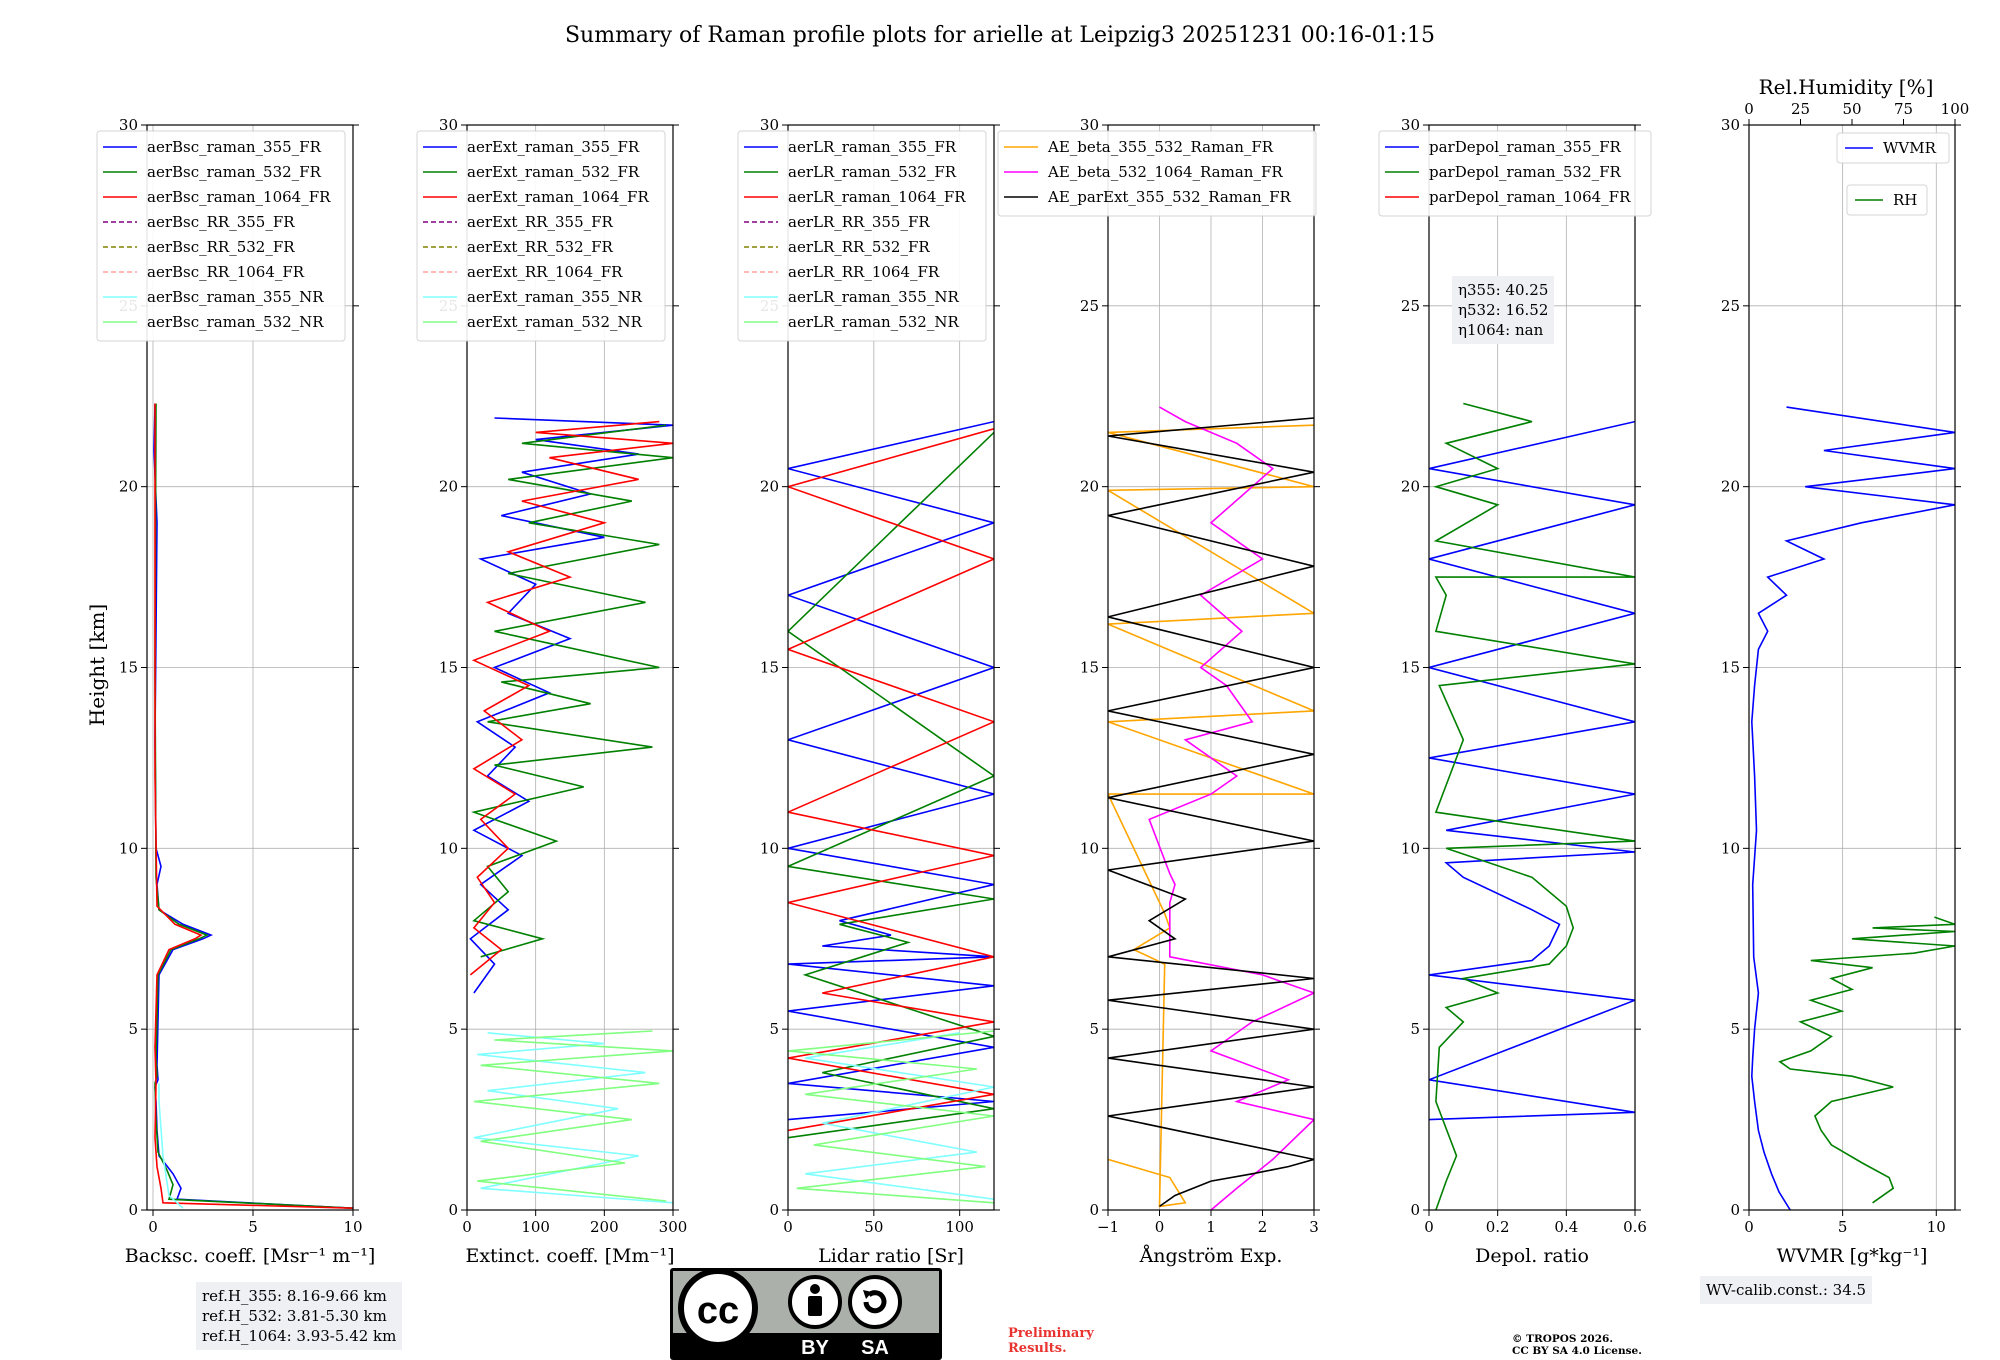 Image resolution: width=2000 pixels, height=1360 pixels. Describe the element at coordinates (545, 272) in the screenshot. I see `legend-label: aerExt_RR_1064_FR` at that location.